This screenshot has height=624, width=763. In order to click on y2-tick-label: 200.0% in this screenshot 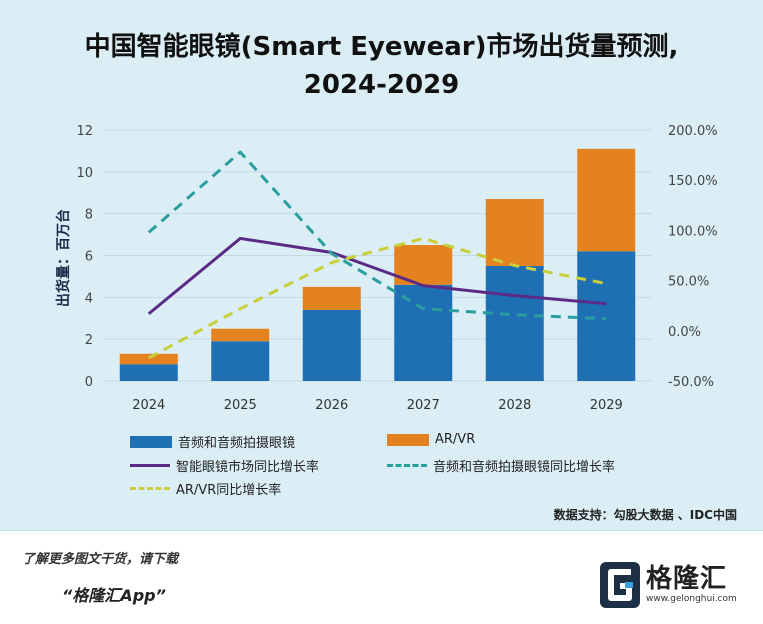, I will do `click(693, 131)`.